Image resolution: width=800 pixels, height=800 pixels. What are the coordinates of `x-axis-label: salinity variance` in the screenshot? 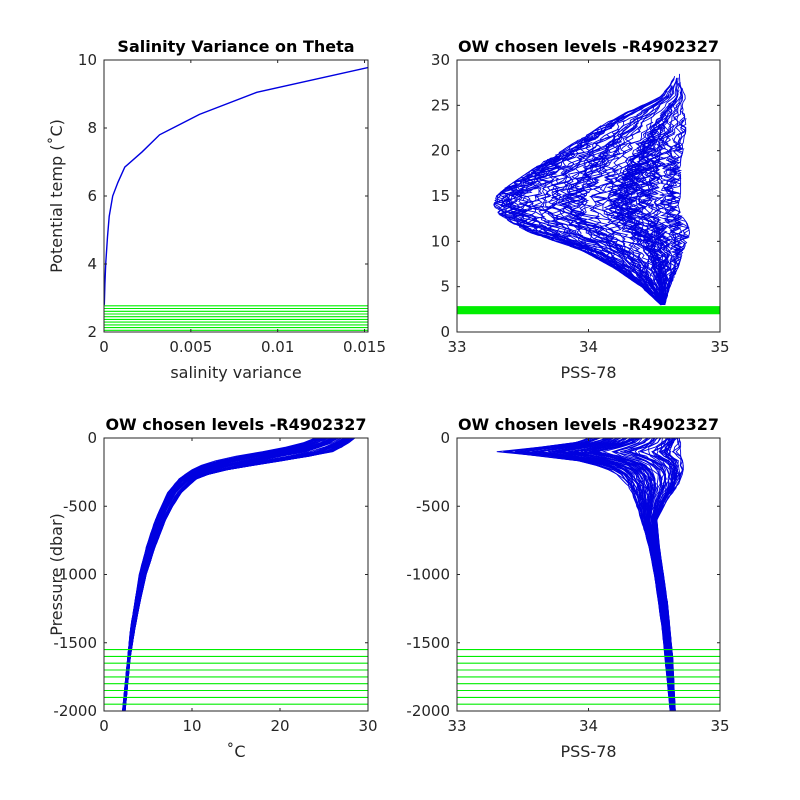 It's located at (235, 372).